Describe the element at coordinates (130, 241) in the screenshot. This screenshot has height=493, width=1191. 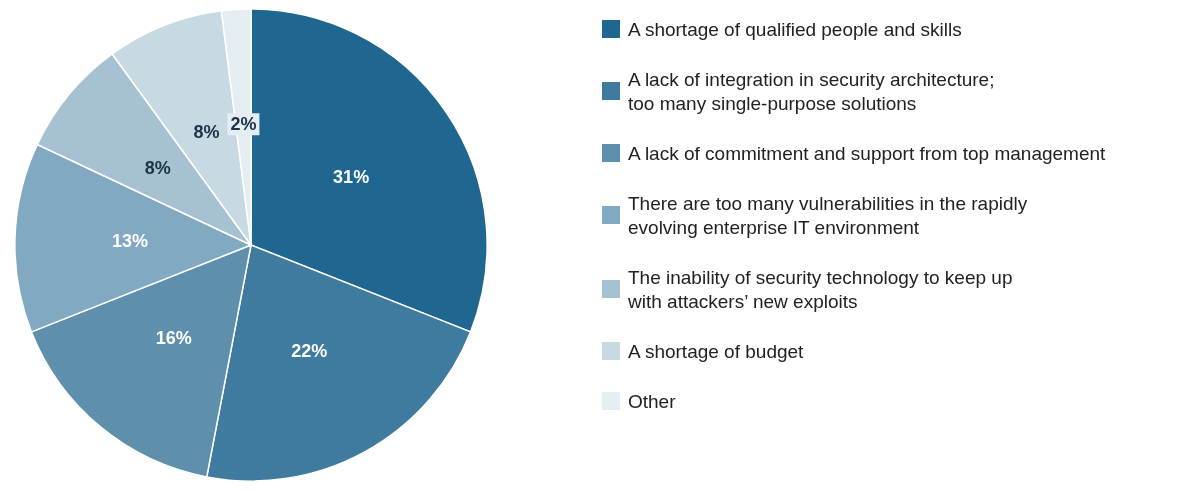
I see `data-label: 13%` at that location.